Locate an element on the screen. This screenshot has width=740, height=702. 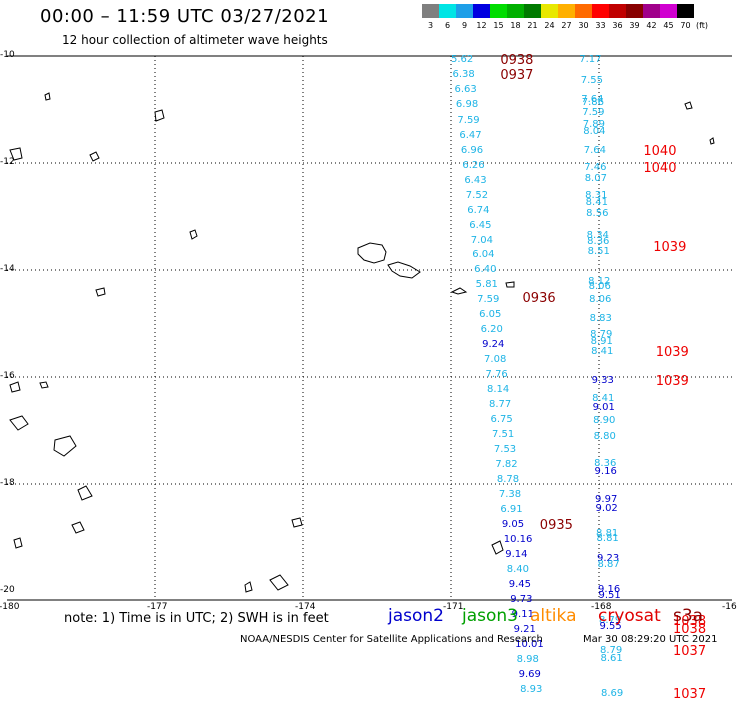
latitude-label: -18 is located at coordinates (7, 483).